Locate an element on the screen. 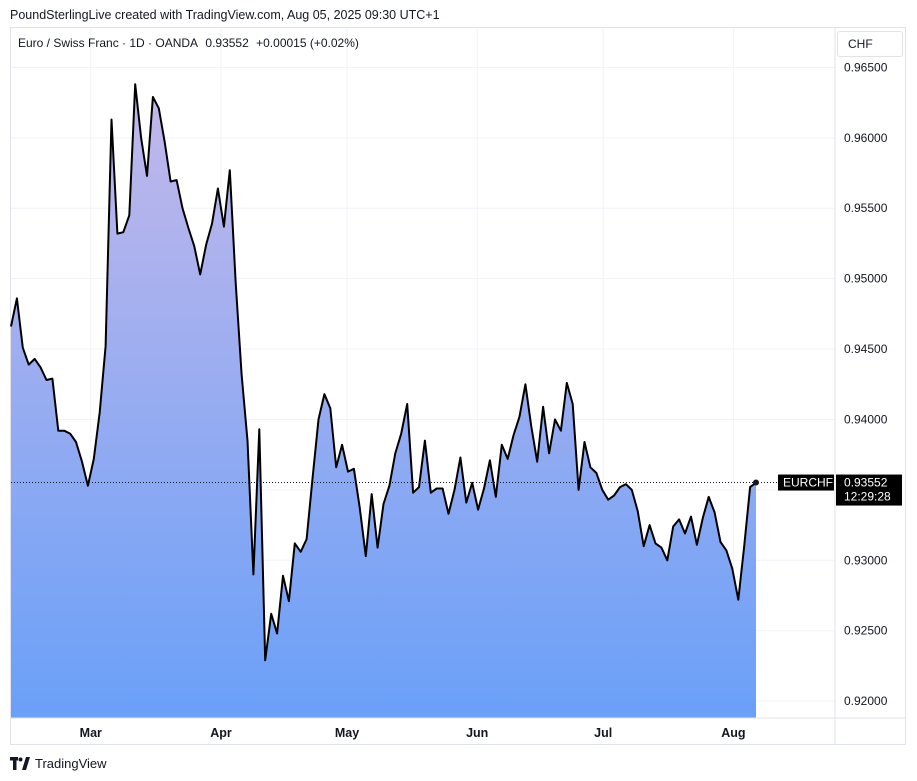 The width and height of the screenshot is (917, 781). y-tick-label: 0.94500 is located at coordinates (866, 349).